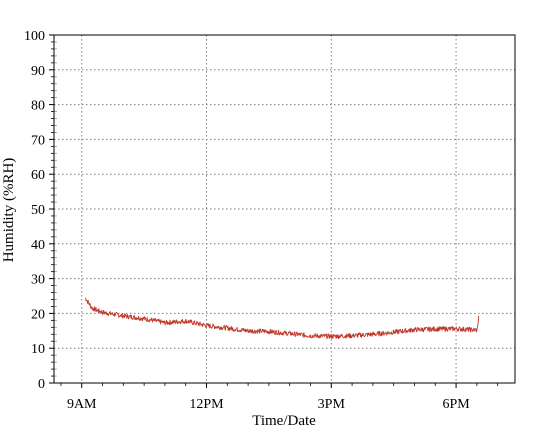 This screenshot has width=540, height=431. Describe the element at coordinates (82, 404) in the screenshot. I see `x-tick-label: 9AM` at that location.